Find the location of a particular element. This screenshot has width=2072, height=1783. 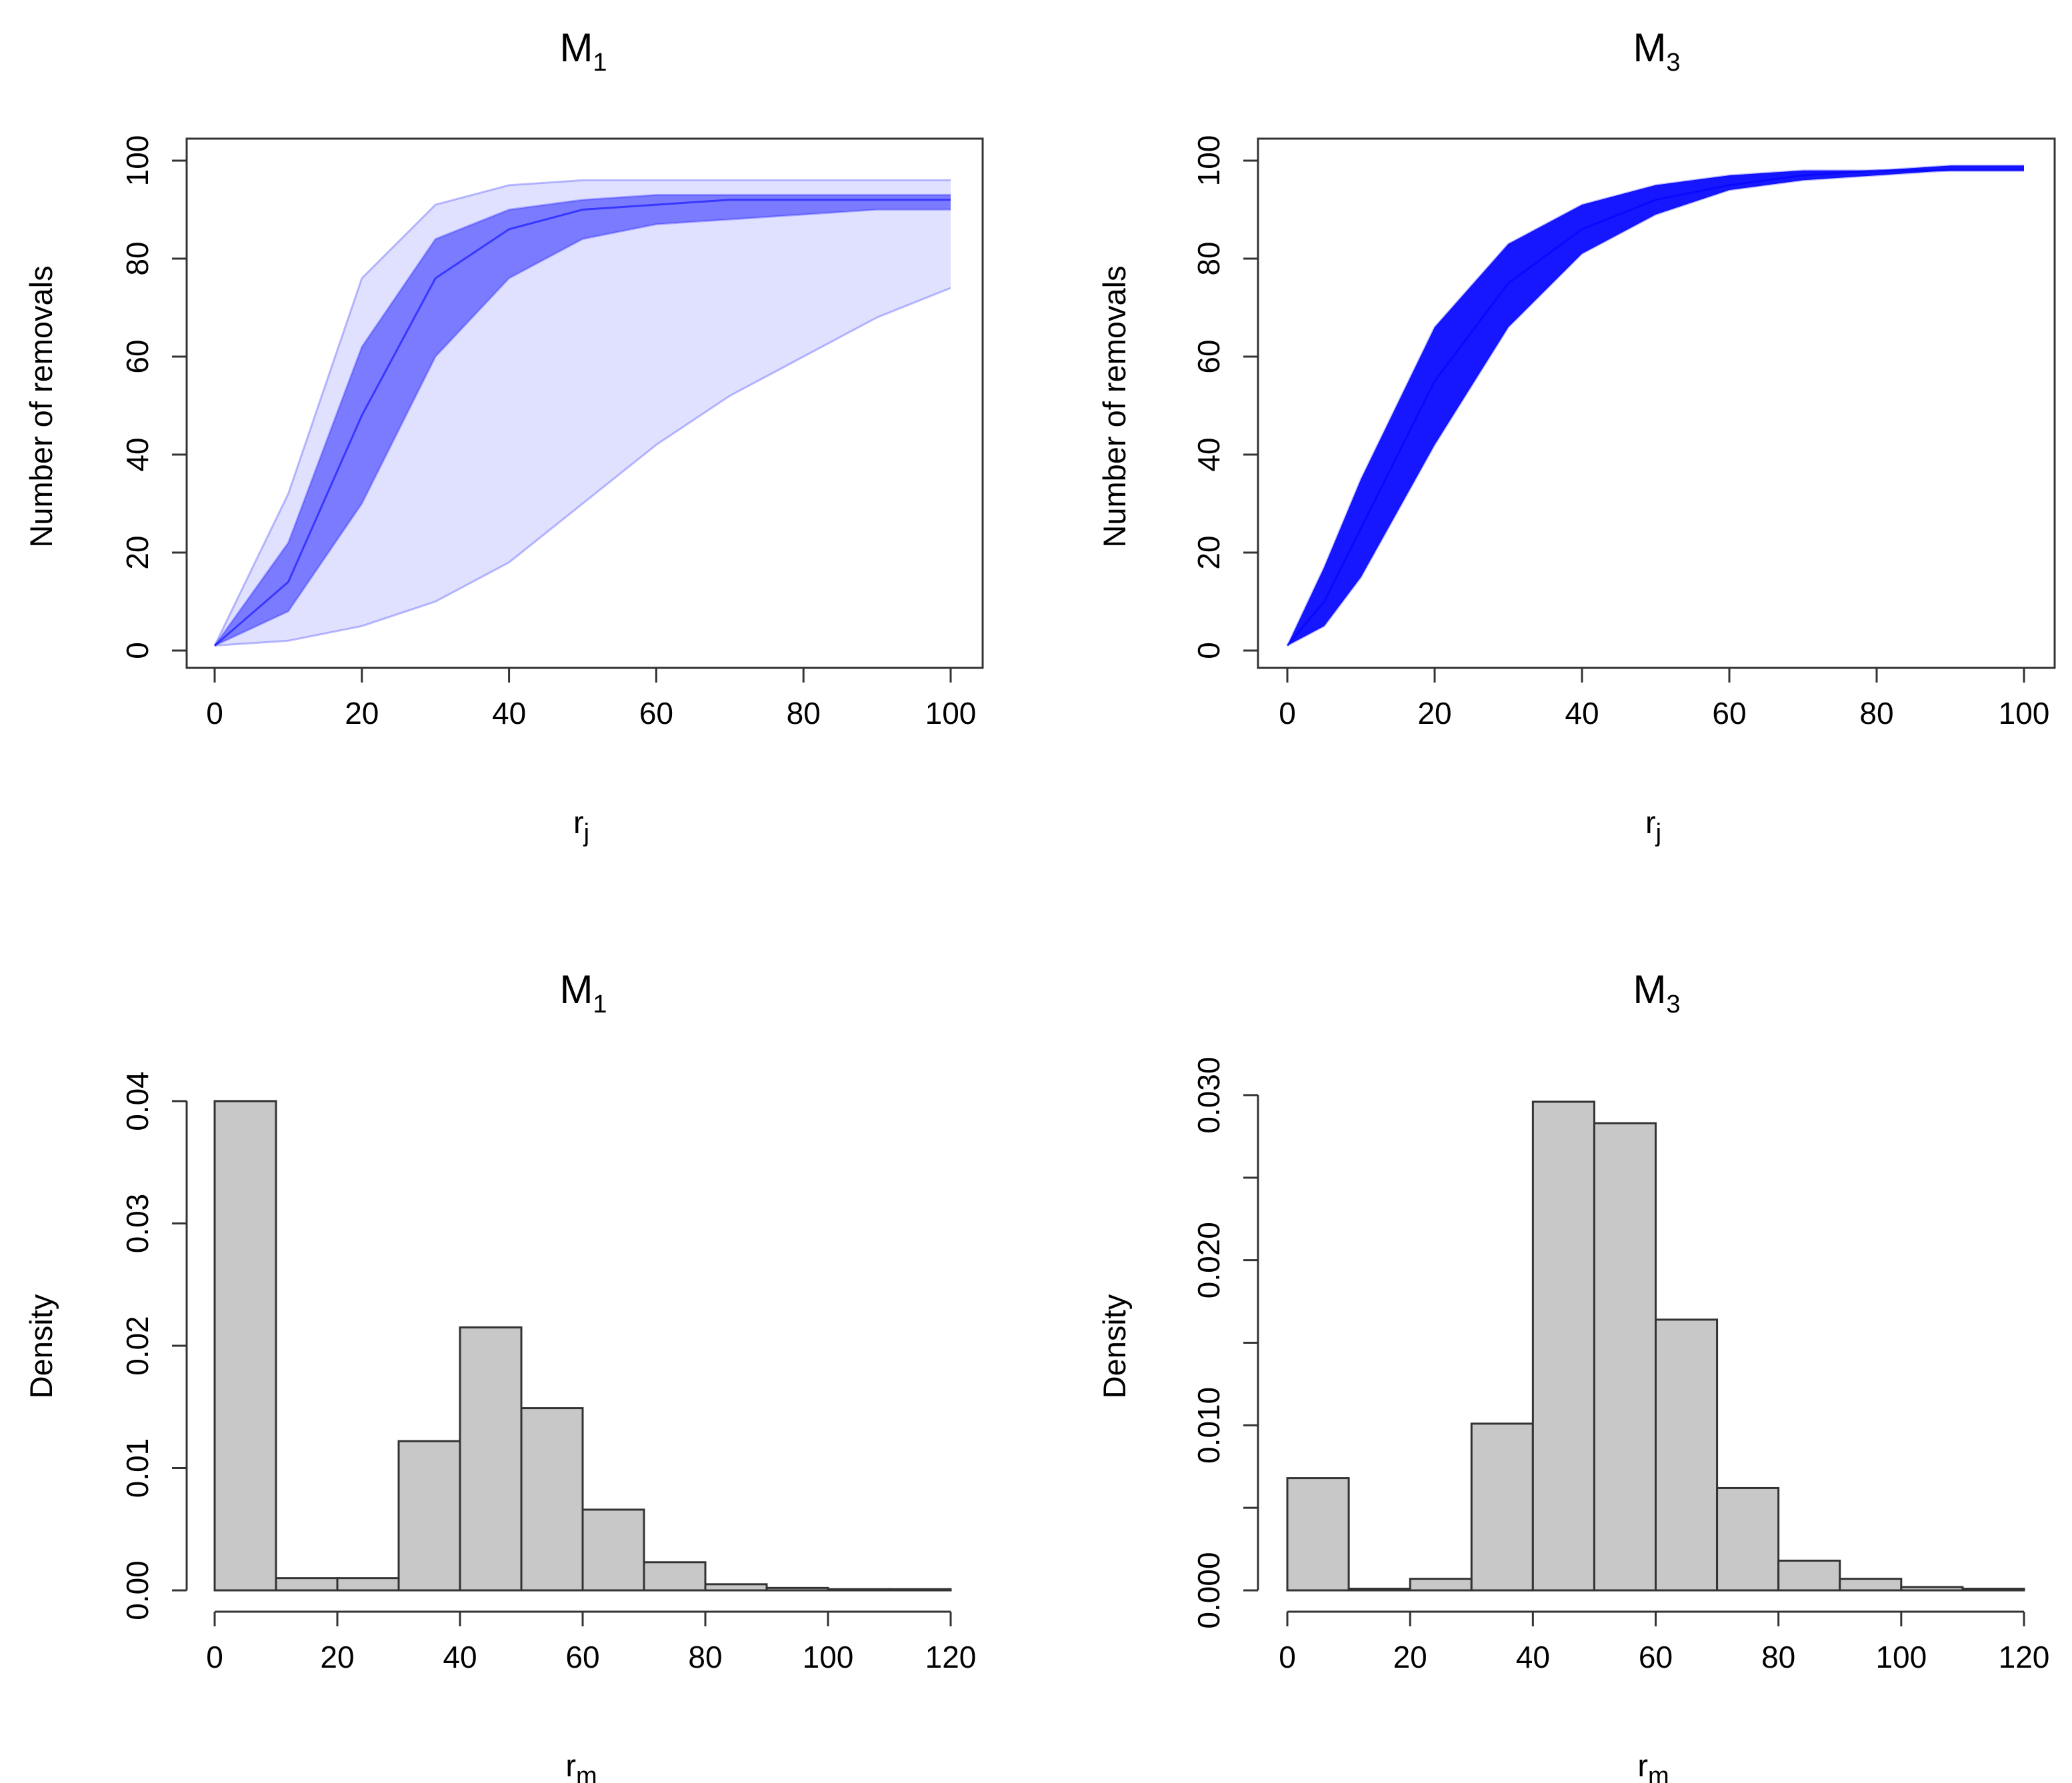

y-tick-label: 80 is located at coordinates (137, 258).